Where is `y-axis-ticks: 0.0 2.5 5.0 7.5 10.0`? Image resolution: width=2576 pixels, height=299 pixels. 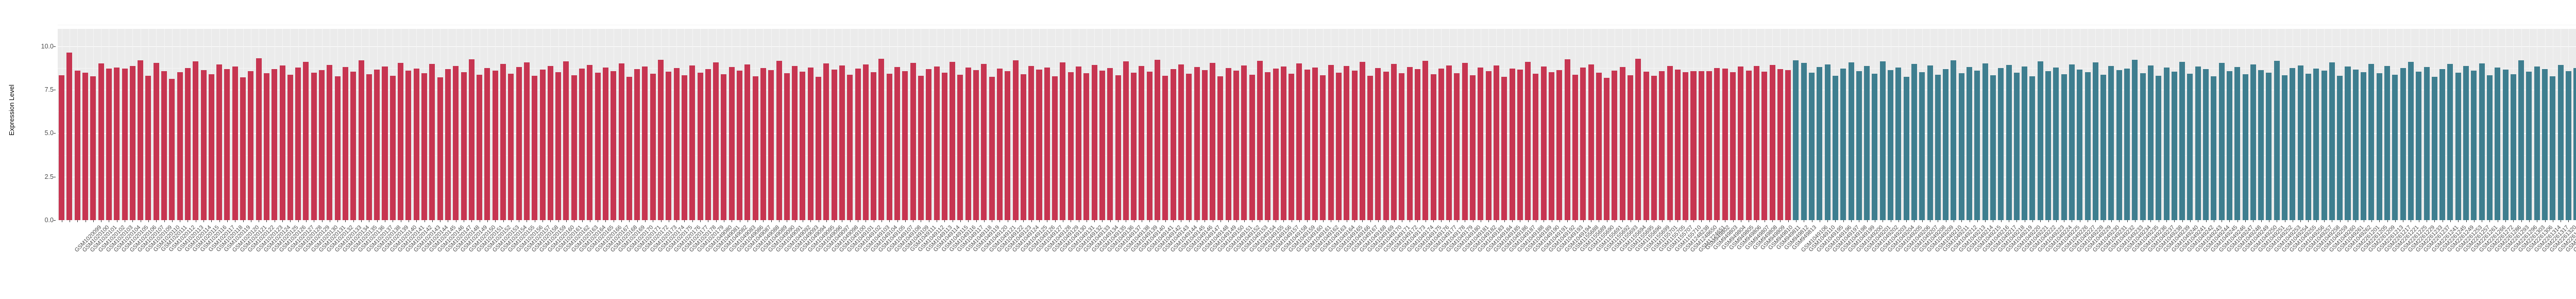 y-axis-ticks: 0.0 2.5 5.0 7.5 10.0 is located at coordinates (28, 149).